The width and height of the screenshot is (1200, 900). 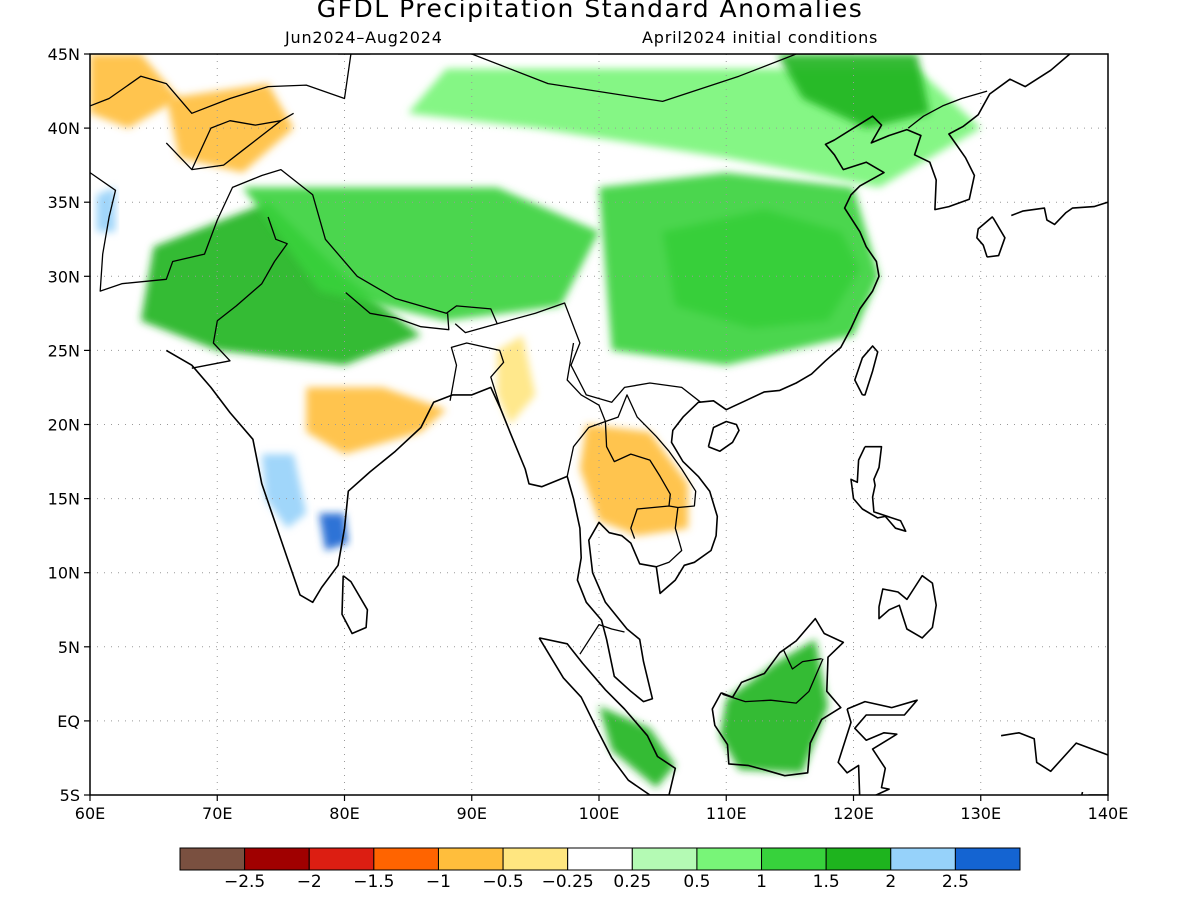 What do you see at coordinates (344, 813) in the screenshot?
I see `lon-tick-label: 80E` at bounding box center [344, 813].